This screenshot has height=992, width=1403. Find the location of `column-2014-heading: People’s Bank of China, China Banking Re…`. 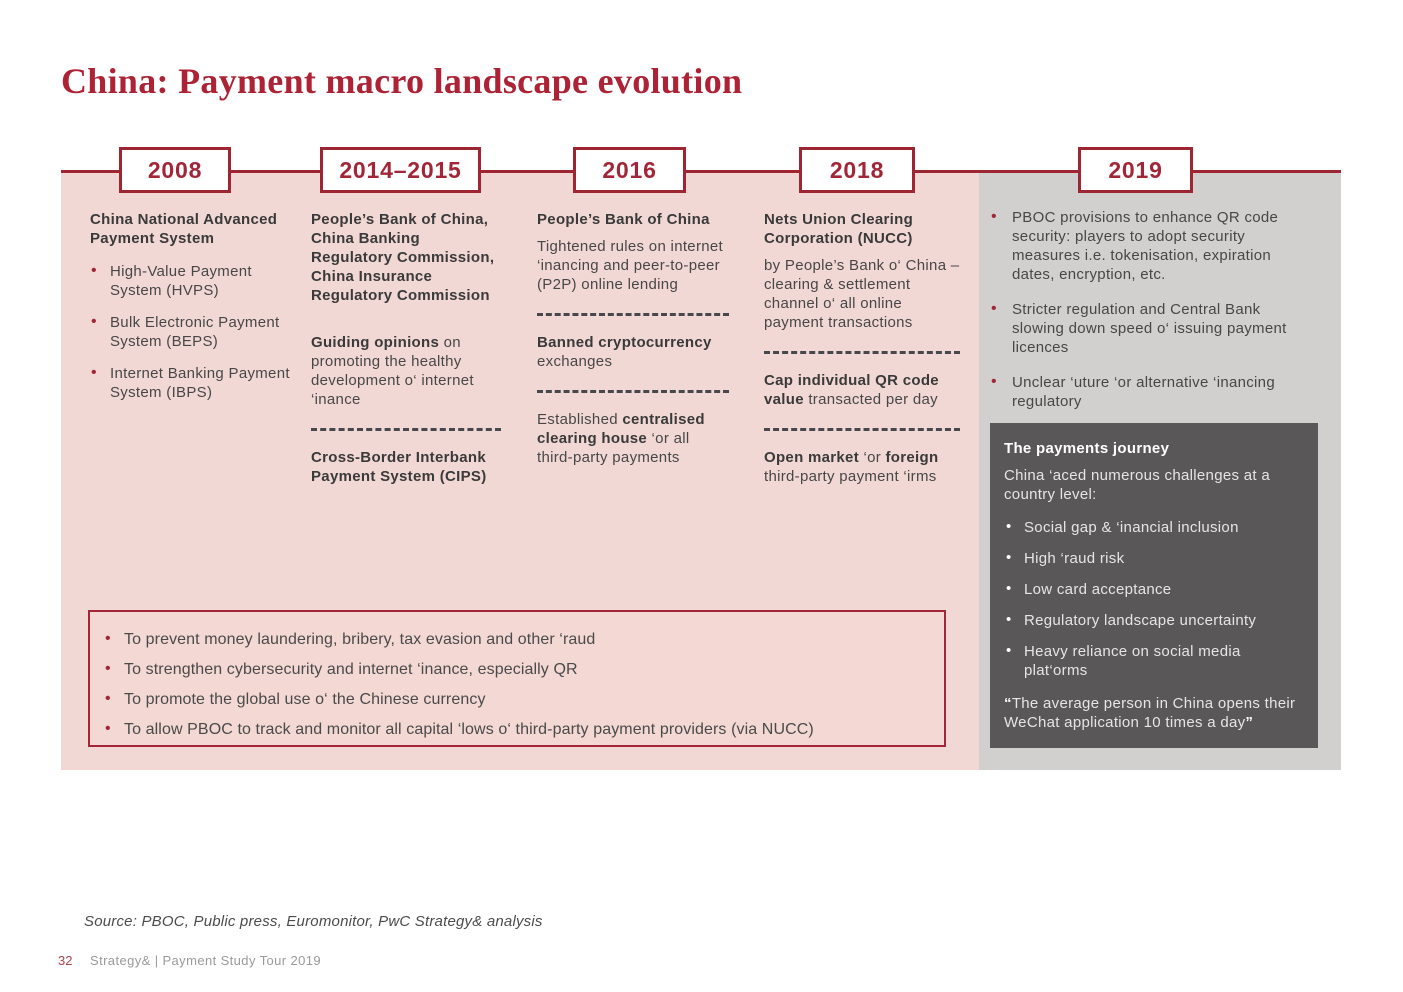

column-2014-heading: People’s Bank of China, China Banking Re… is located at coordinates (403, 257).